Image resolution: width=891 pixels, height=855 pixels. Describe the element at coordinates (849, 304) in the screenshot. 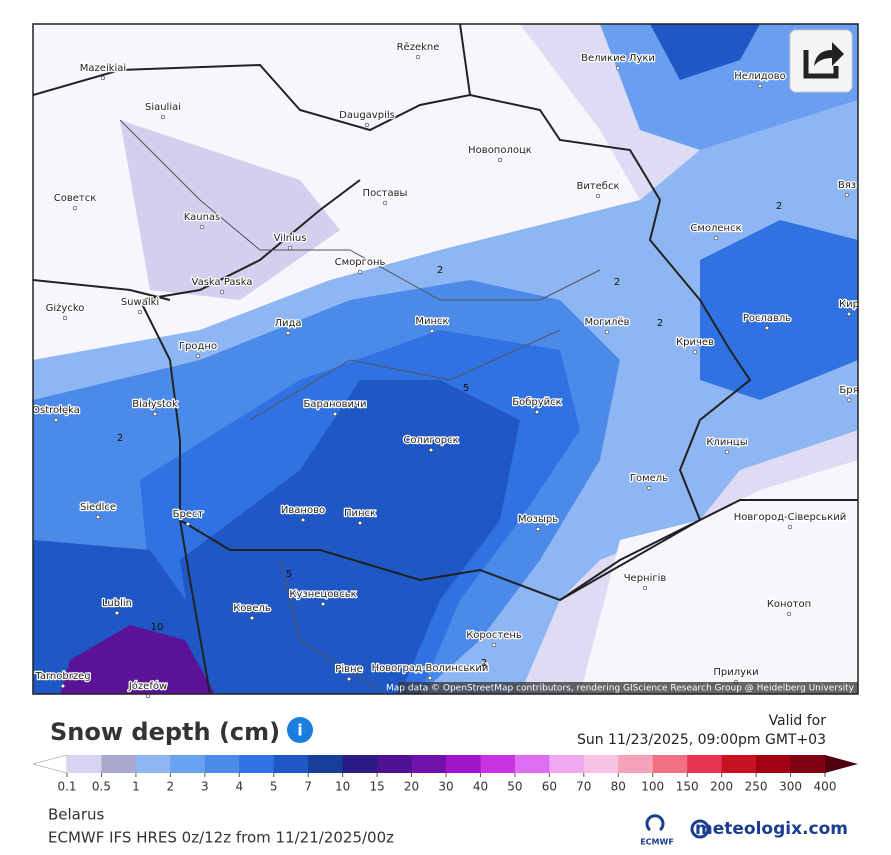

I see `place-label: Кир` at that location.